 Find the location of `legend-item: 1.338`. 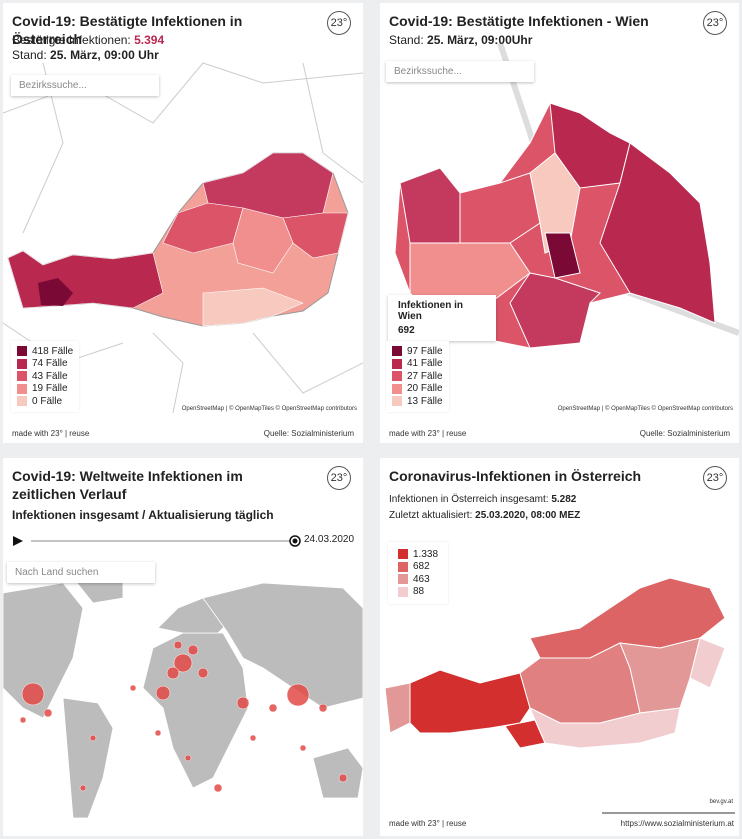

legend-item: 1.338 is located at coordinates (418, 554).